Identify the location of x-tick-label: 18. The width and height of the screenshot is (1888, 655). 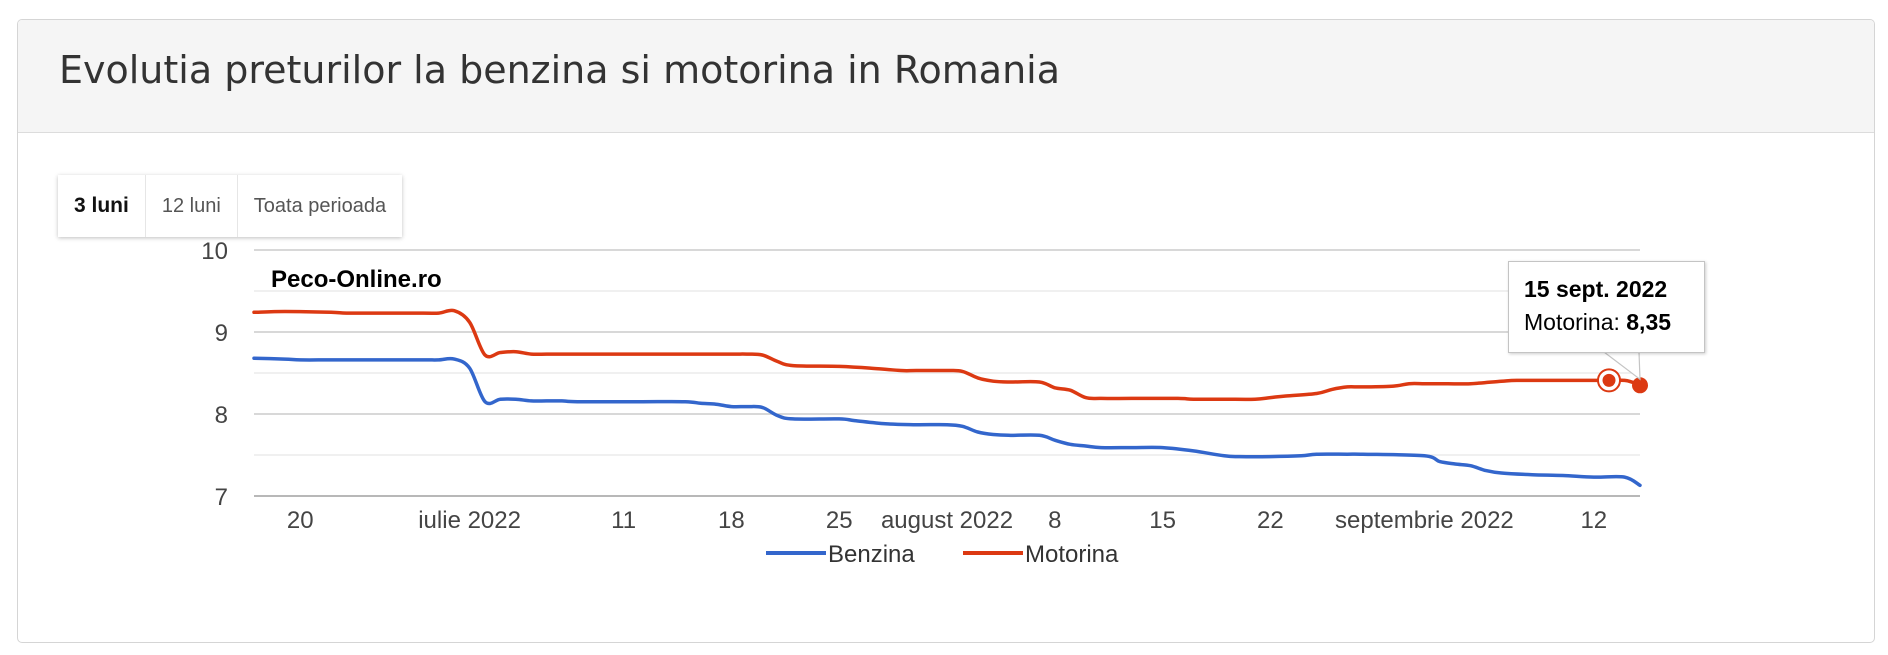
(731, 520).